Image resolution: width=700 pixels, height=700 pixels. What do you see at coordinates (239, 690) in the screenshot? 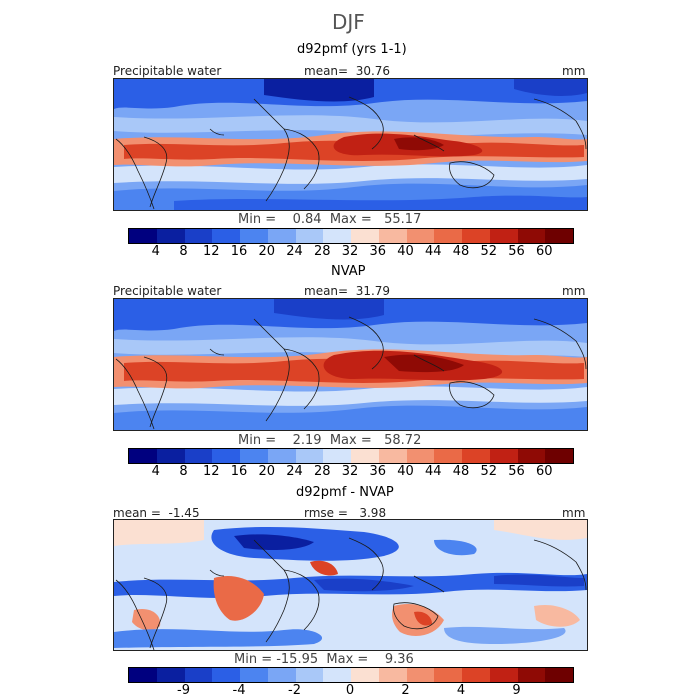
I see `colorbar-tick: -4` at bounding box center [239, 690].